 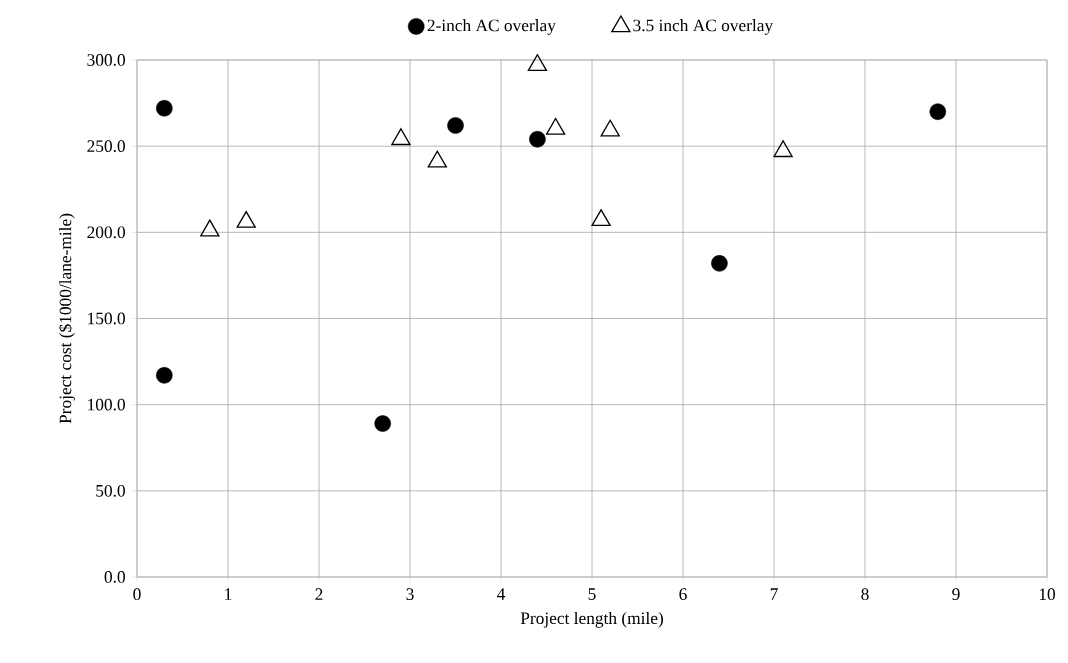 What do you see at coordinates (410, 594) in the screenshot?
I see `x-tick-label: 3` at bounding box center [410, 594].